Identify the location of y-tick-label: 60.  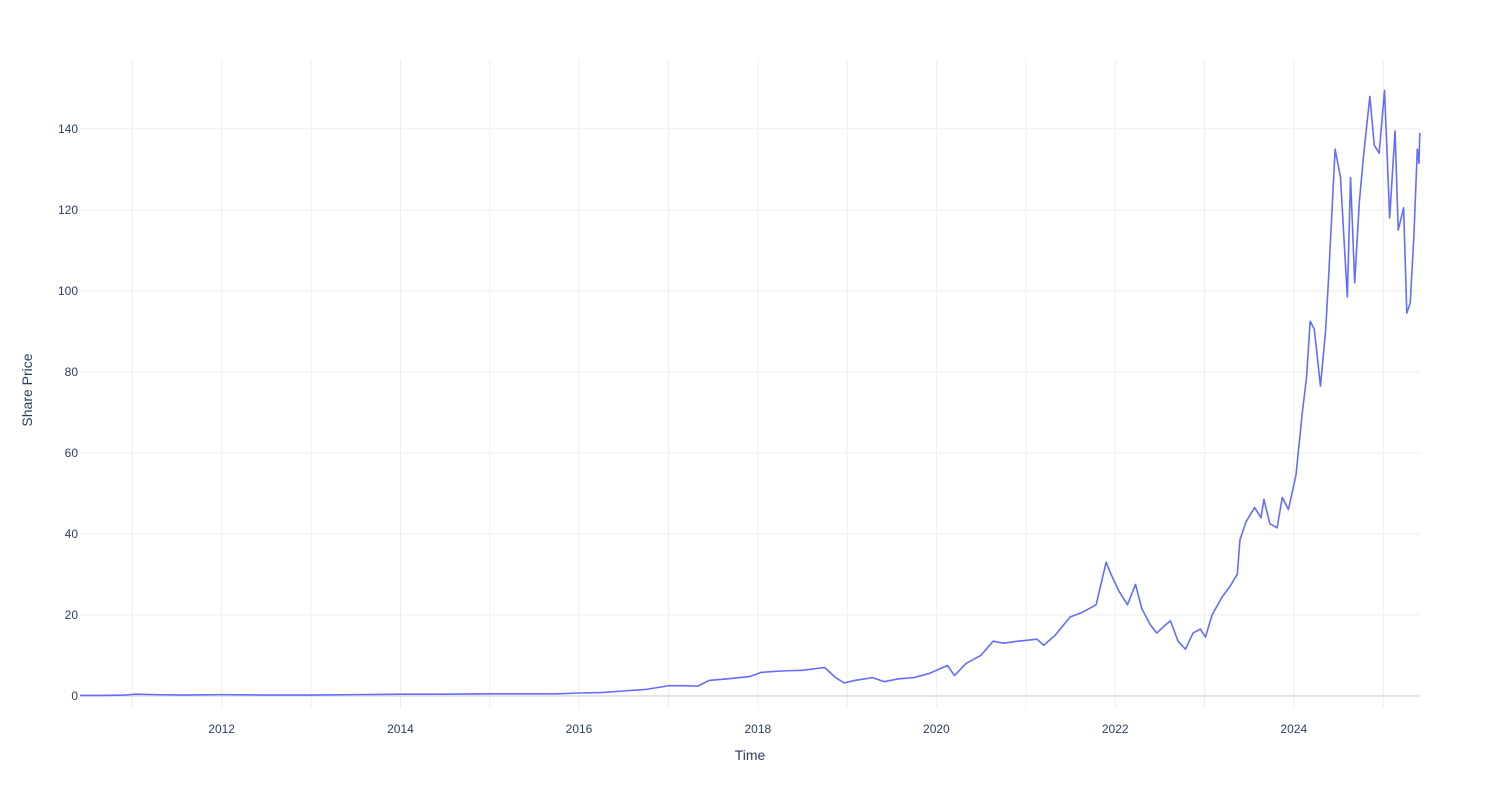
(72, 453).